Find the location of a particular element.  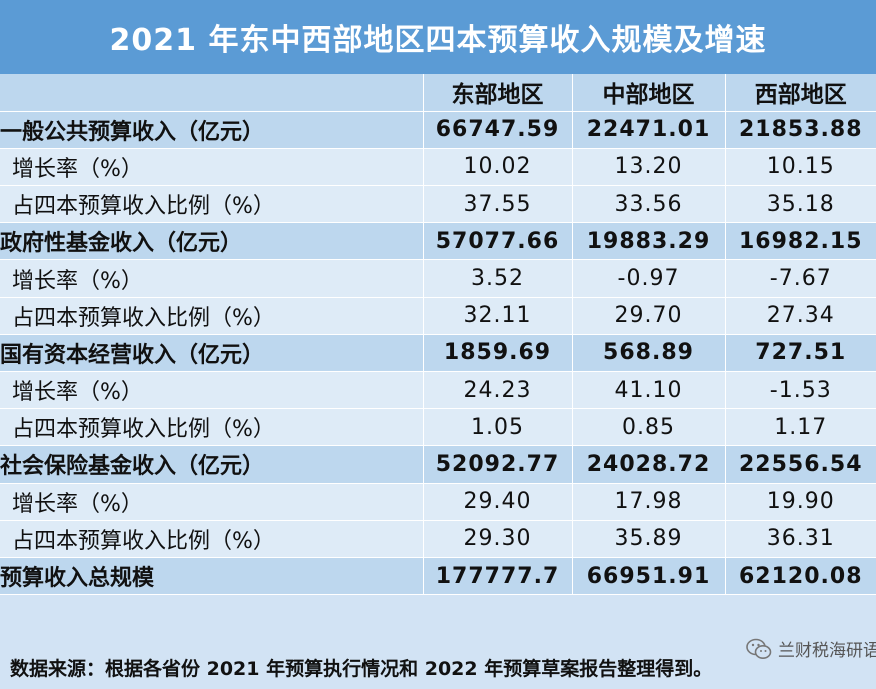

table-row: 占四本预算收入比例（%） 32.11 29.70 27.34 is located at coordinates (438, 316).